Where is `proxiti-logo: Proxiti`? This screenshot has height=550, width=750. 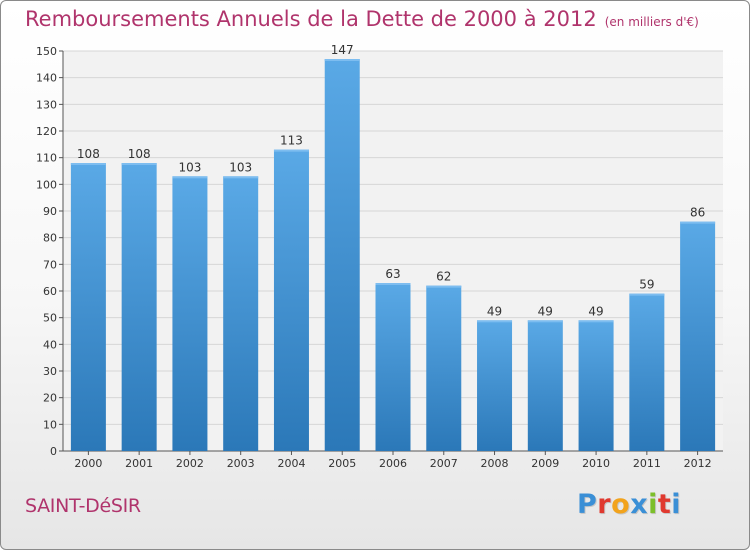
proxiti-logo: Proxiti is located at coordinates (629, 504).